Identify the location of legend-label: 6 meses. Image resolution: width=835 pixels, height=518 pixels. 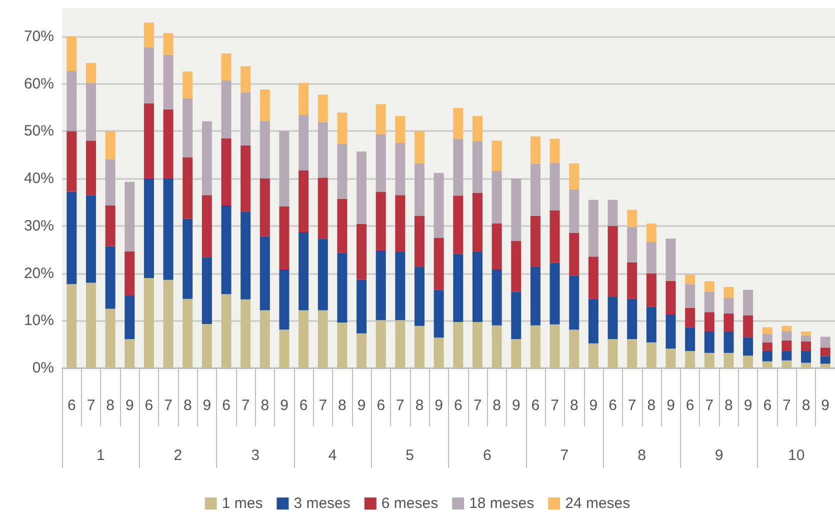
(409, 503).